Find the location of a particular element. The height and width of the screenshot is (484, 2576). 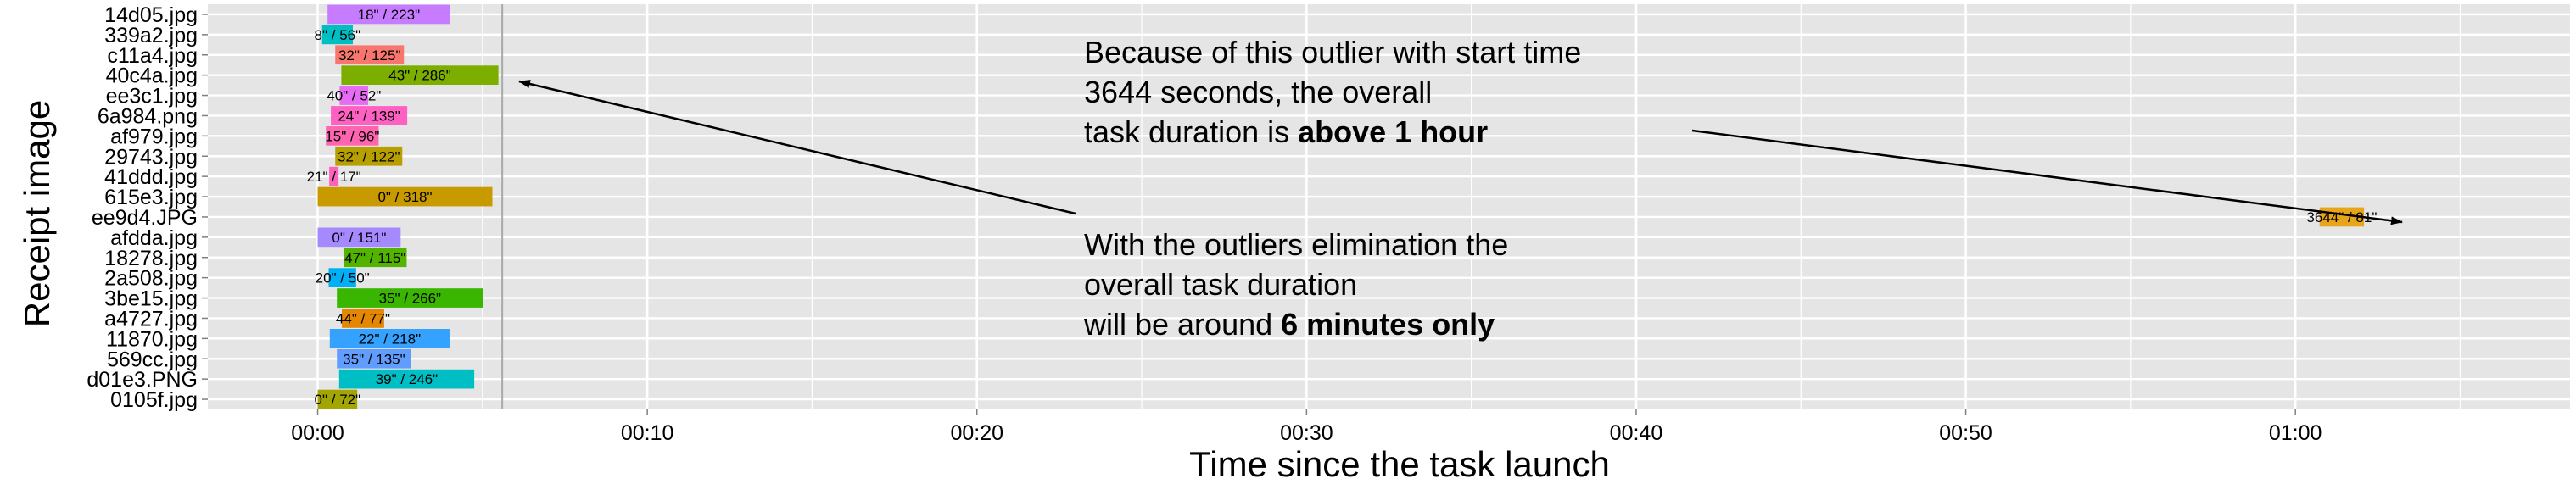

bar-data-label: 18" / 223" is located at coordinates (389, 15).